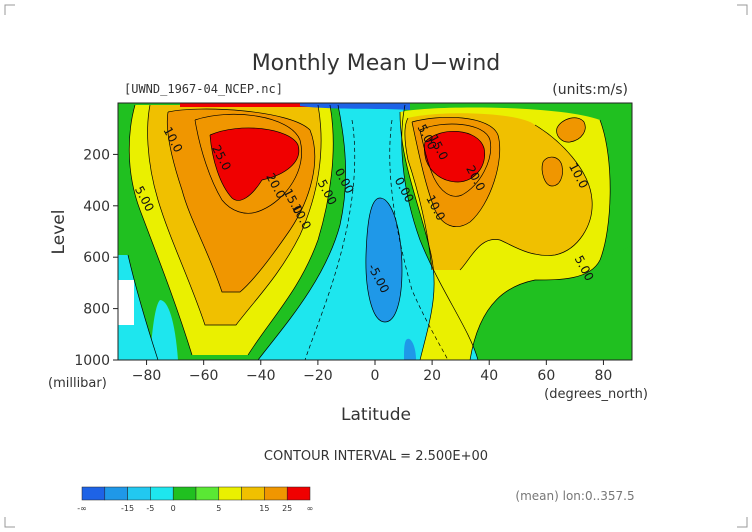 Image resolution: width=752 pixels, height=532 pixels. What do you see at coordinates (96, 207) in the screenshot?
I see `y-tick-label: 400` at bounding box center [96, 207].